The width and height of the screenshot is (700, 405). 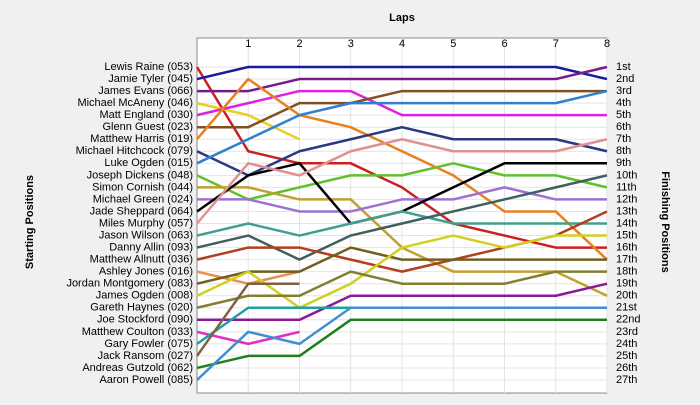 What do you see at coordinates (143, 199) in the screenshot?
I see `starting-label: Michael Green (024)` at bounding box center [143, 199].